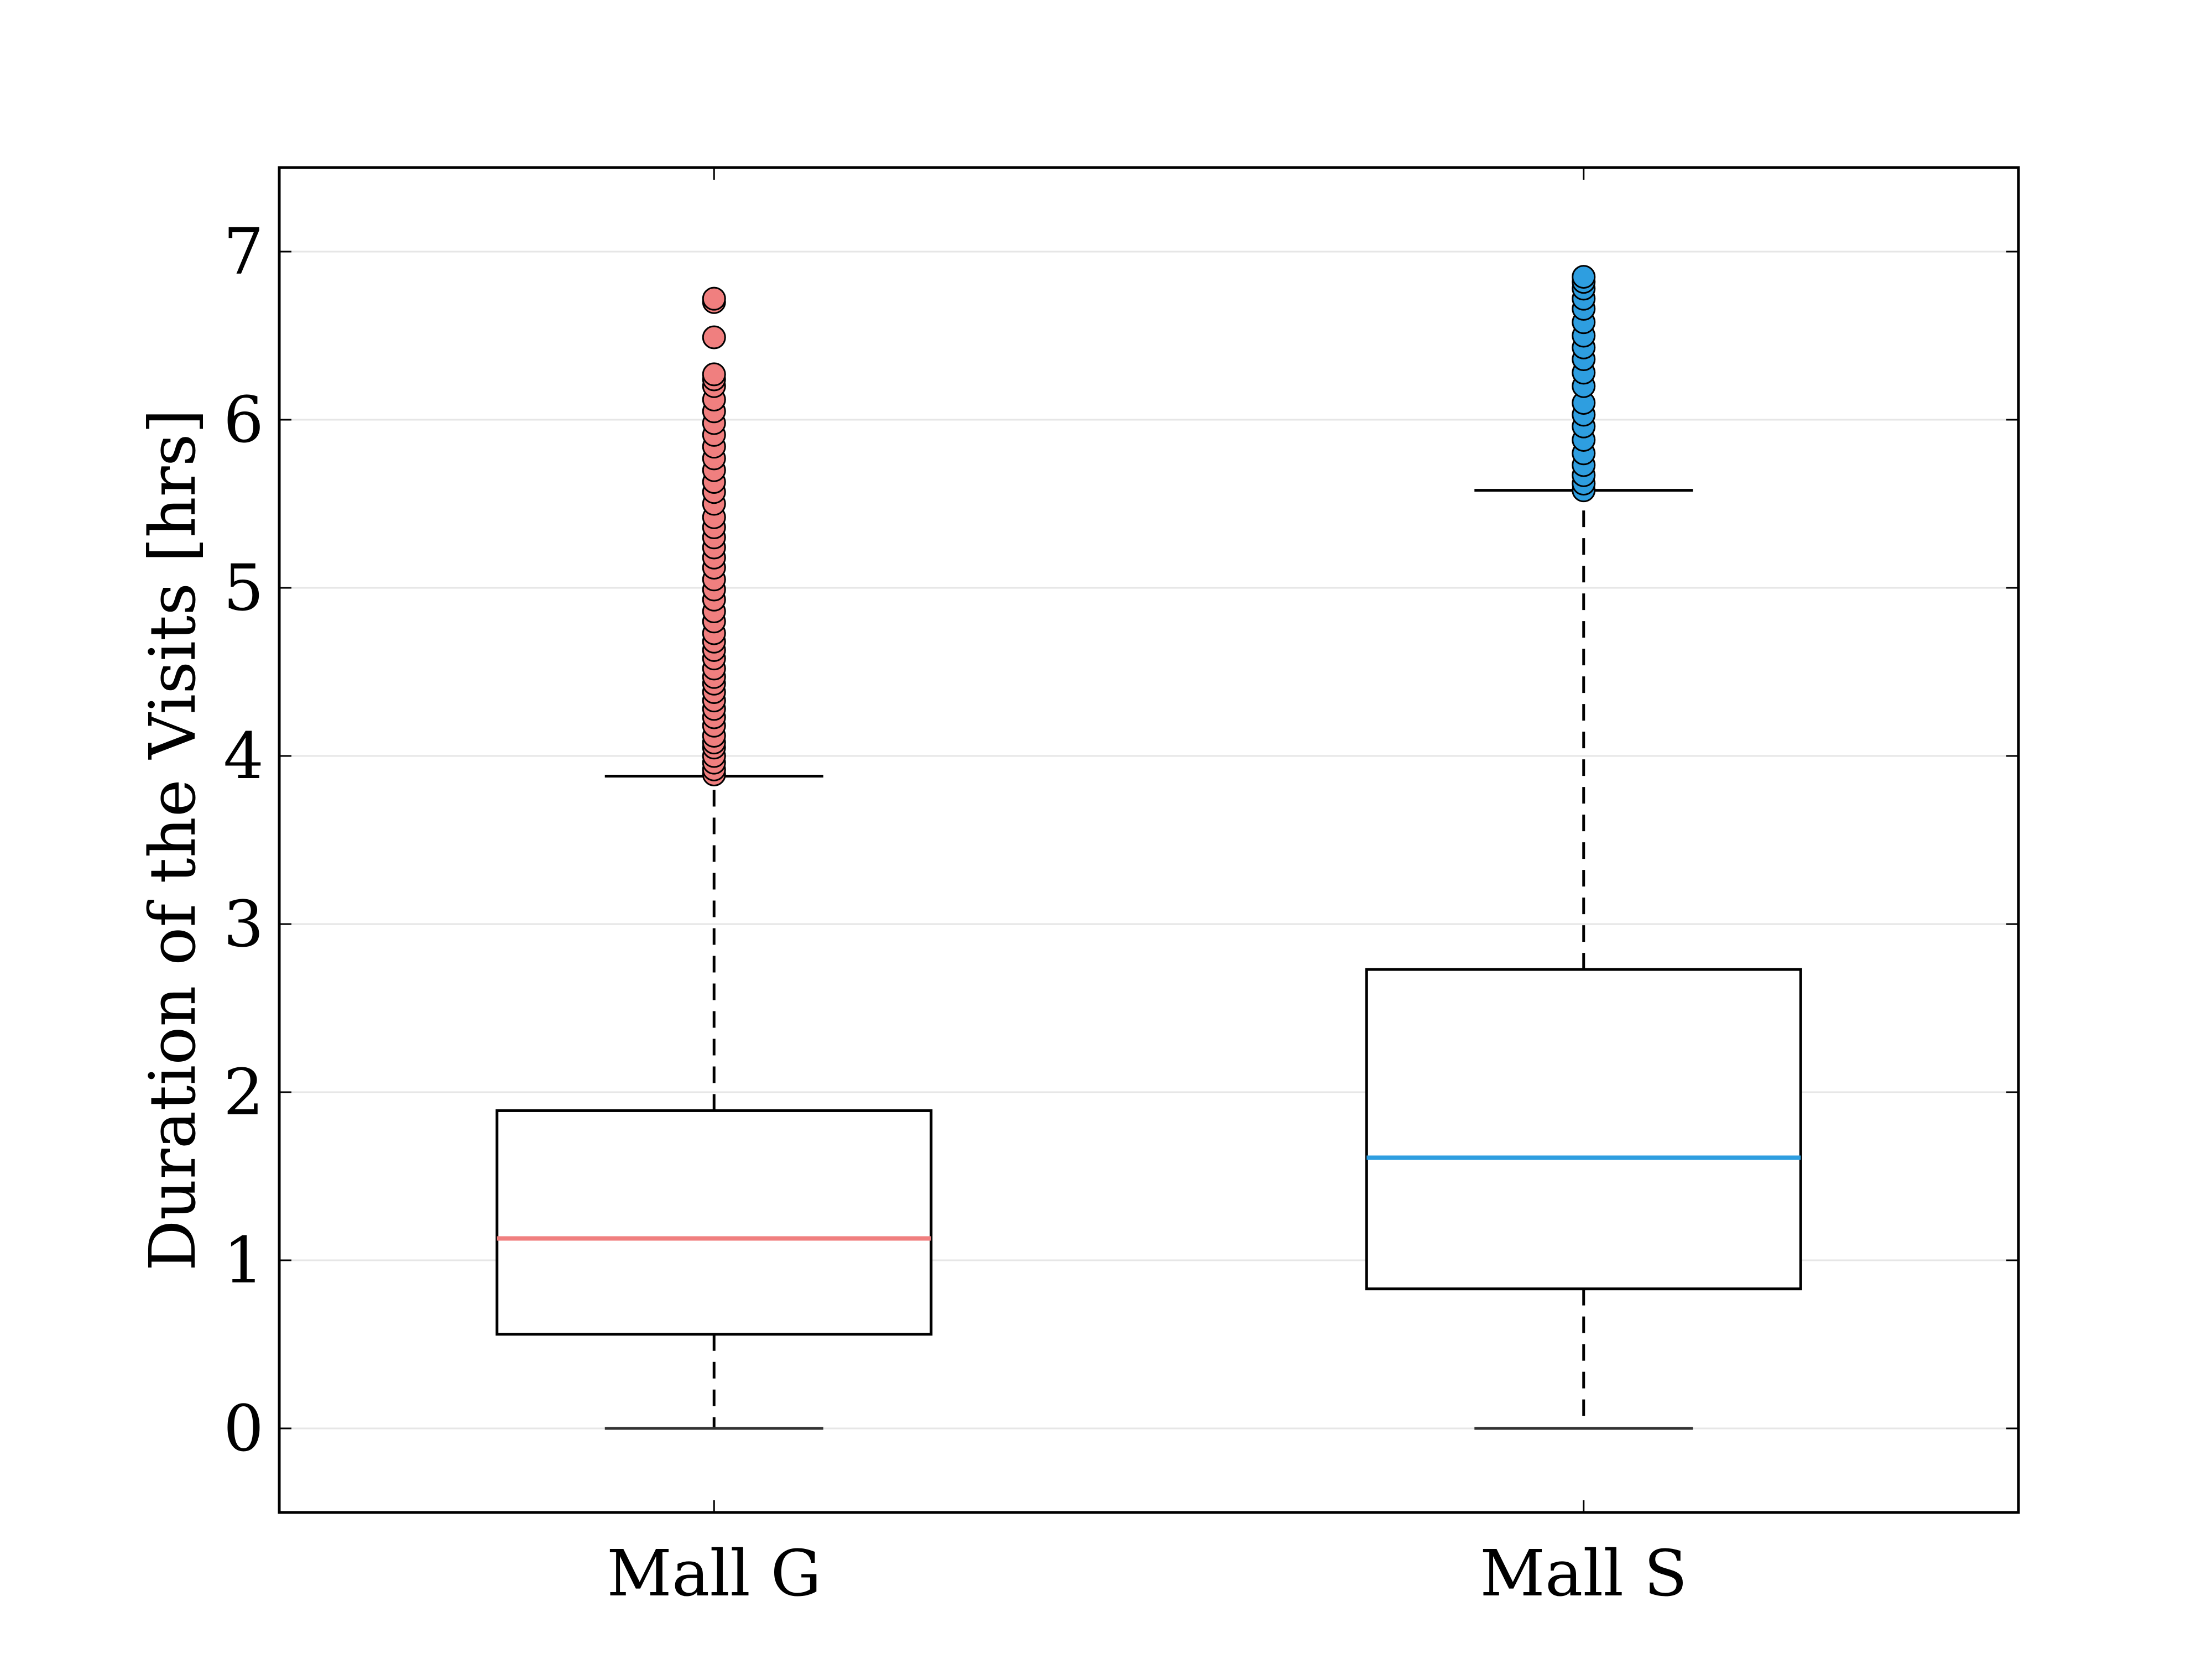  Describe the element at coordinates (714, 858) in the screenshot. I see `box-mall-g` at that location.